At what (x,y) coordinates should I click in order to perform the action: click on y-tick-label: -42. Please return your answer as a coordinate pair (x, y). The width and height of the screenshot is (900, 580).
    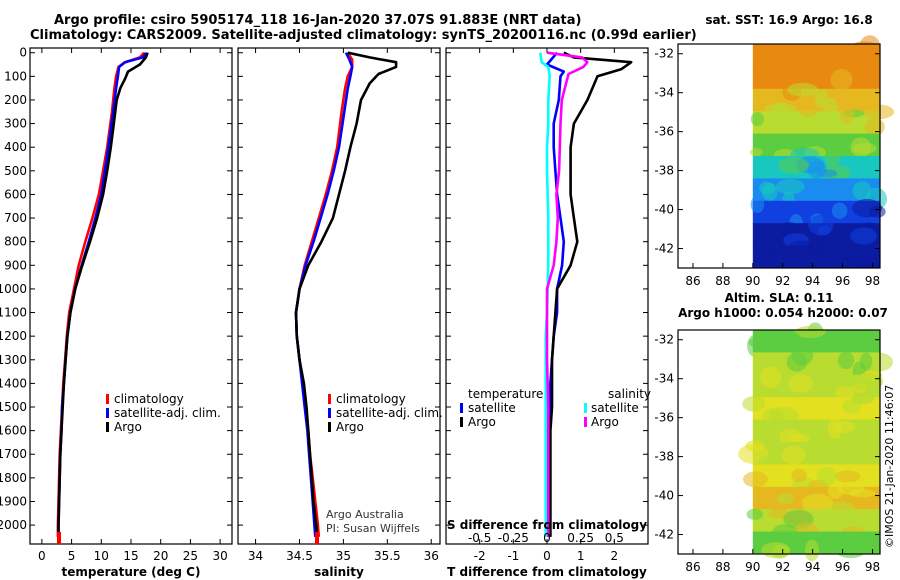
    Looking at the image, I should click on (664, 535).